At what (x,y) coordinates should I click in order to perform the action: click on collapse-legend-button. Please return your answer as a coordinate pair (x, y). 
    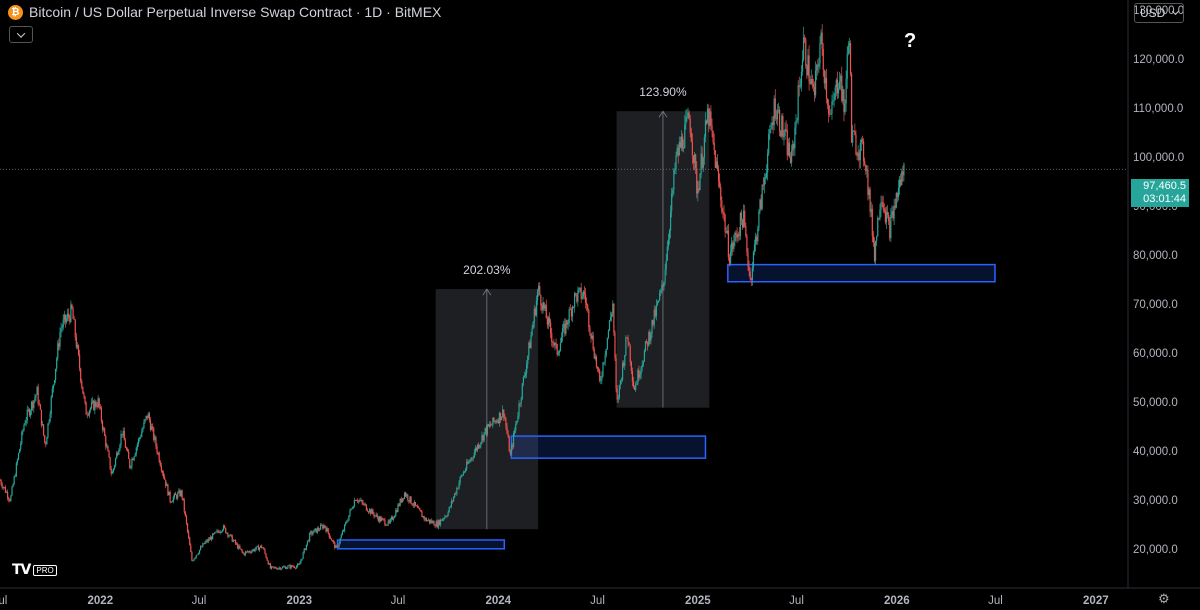
    Looking at the image, I should click on (21, 34).